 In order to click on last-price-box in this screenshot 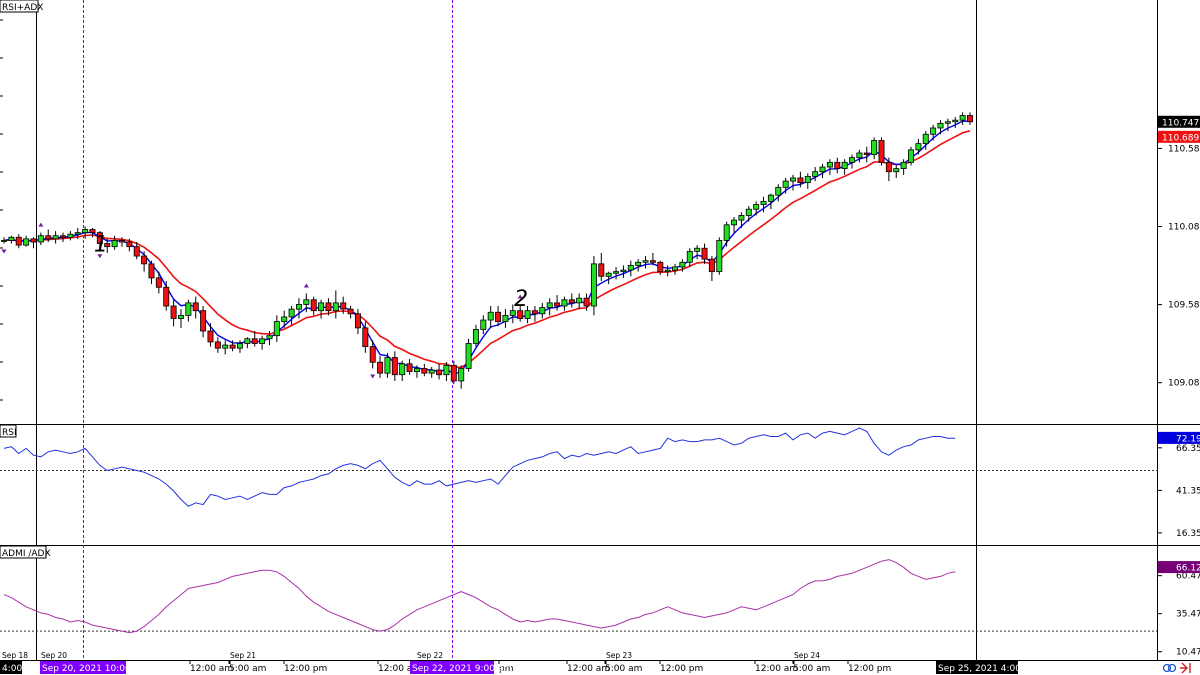, I will do `click(1179, 136)`.